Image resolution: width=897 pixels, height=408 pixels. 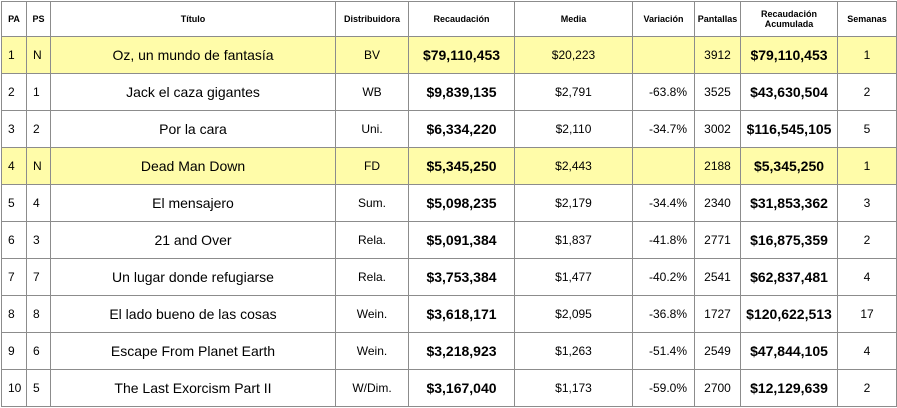 What do you see at coordinates (38, 388) in the screenshot?
I see `cell-previous-rank: 5` at bounding box center [38, 388].